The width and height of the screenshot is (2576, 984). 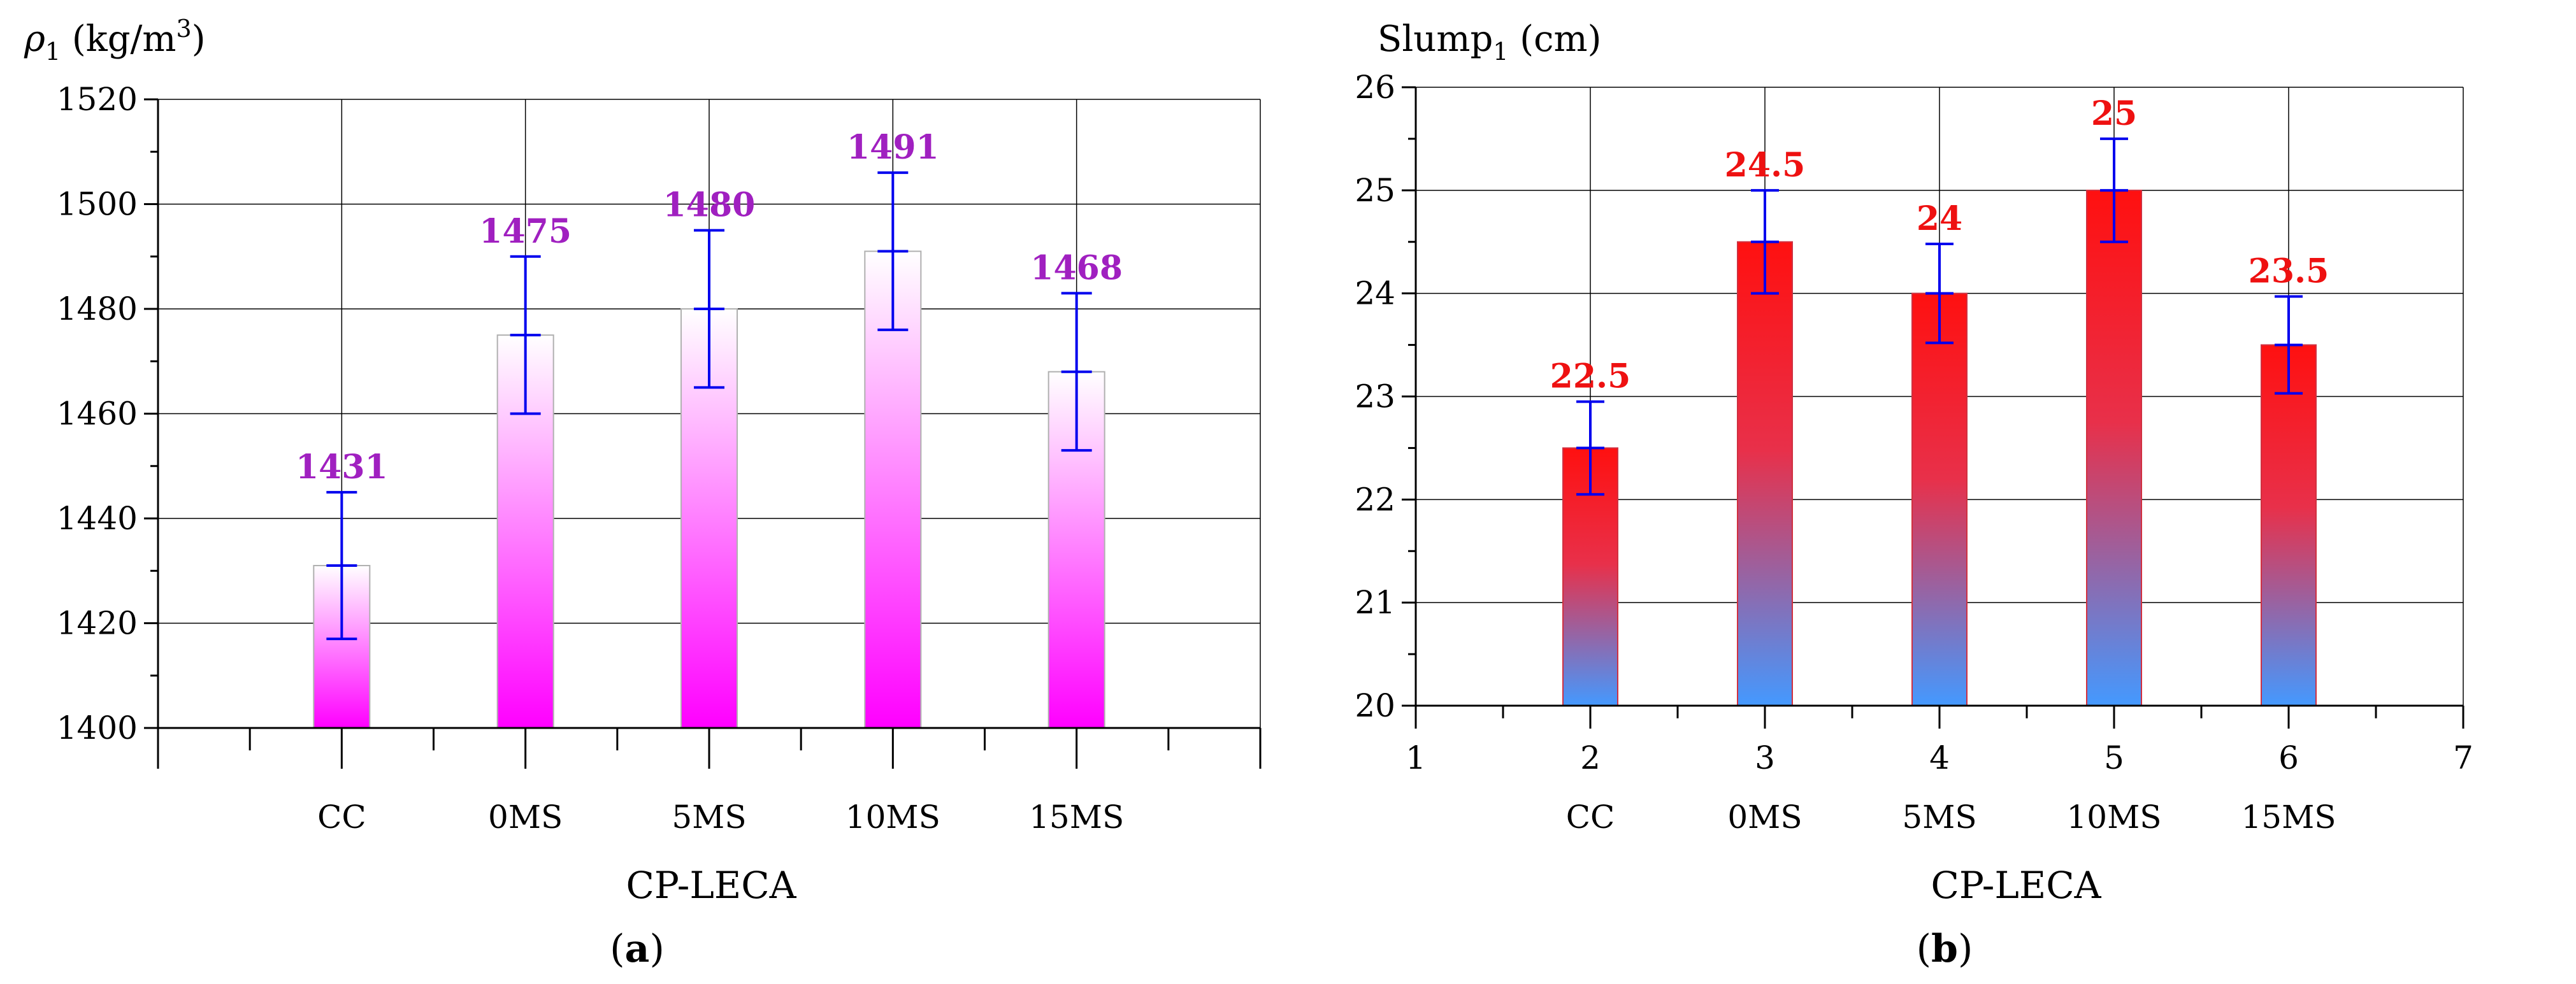 What do you see at coordinates (1939, 757) in the screenshot?
I see `chart-b-x-number-label: 4` at bounding box center [1939, 757].